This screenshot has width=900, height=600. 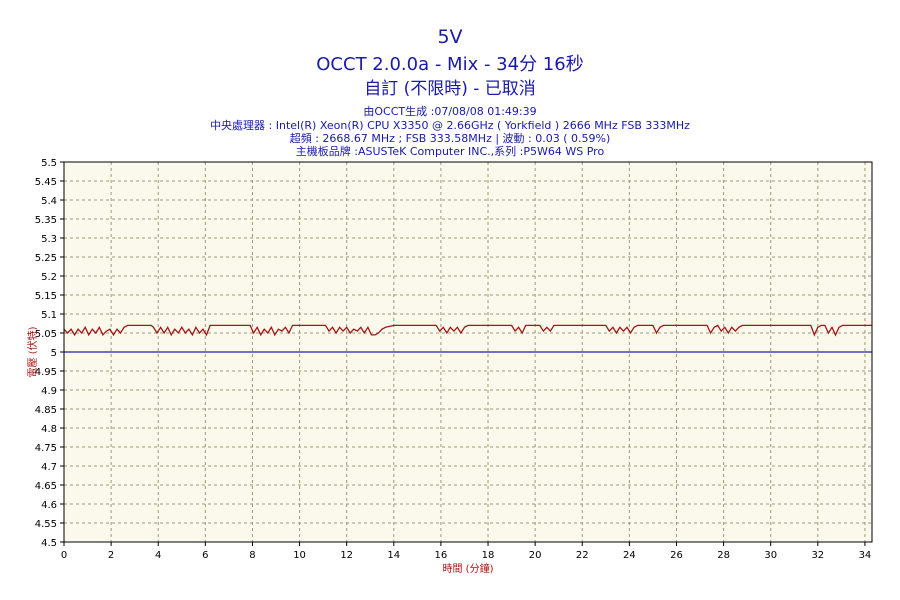 I want to click on x-tick-label: 28, so click(x=723, y=555).